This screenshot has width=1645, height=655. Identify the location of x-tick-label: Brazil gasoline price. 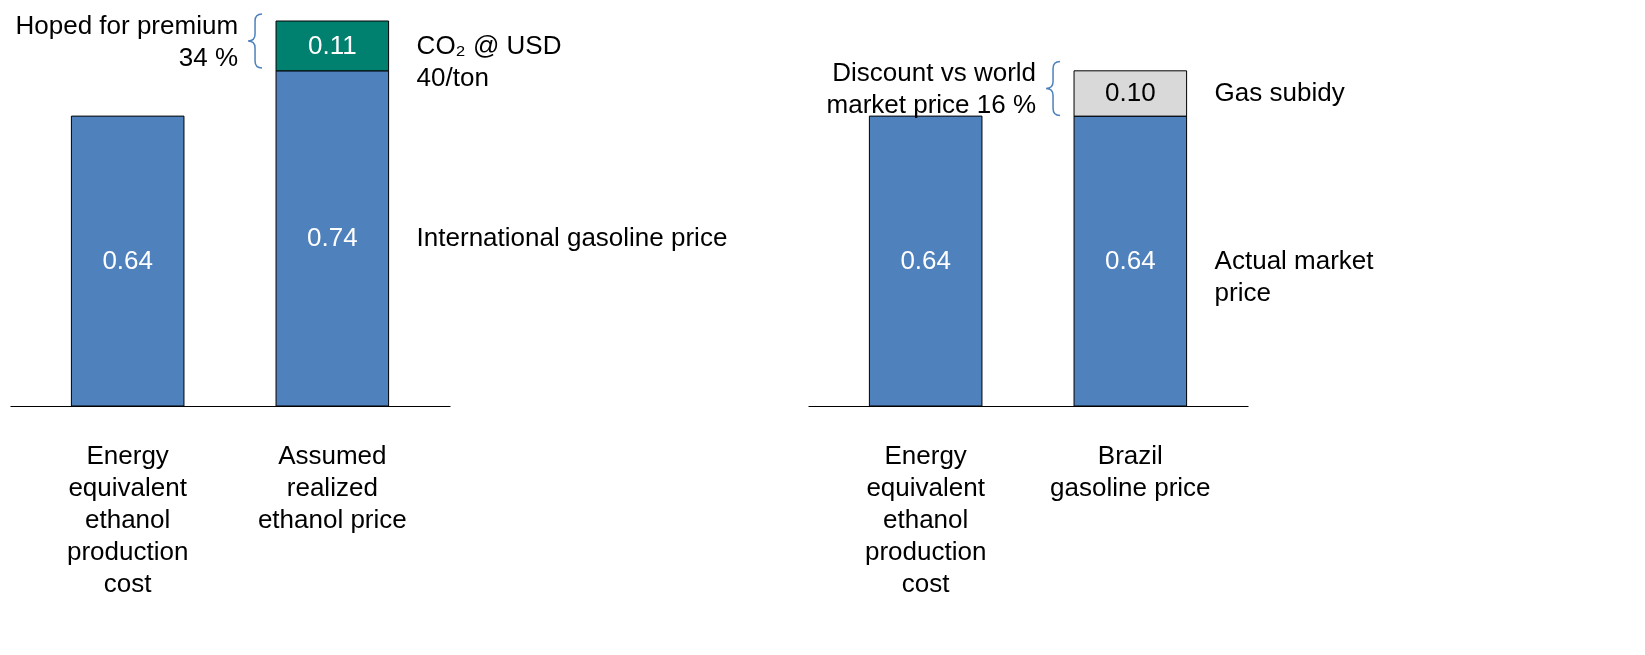
(1130, 470).